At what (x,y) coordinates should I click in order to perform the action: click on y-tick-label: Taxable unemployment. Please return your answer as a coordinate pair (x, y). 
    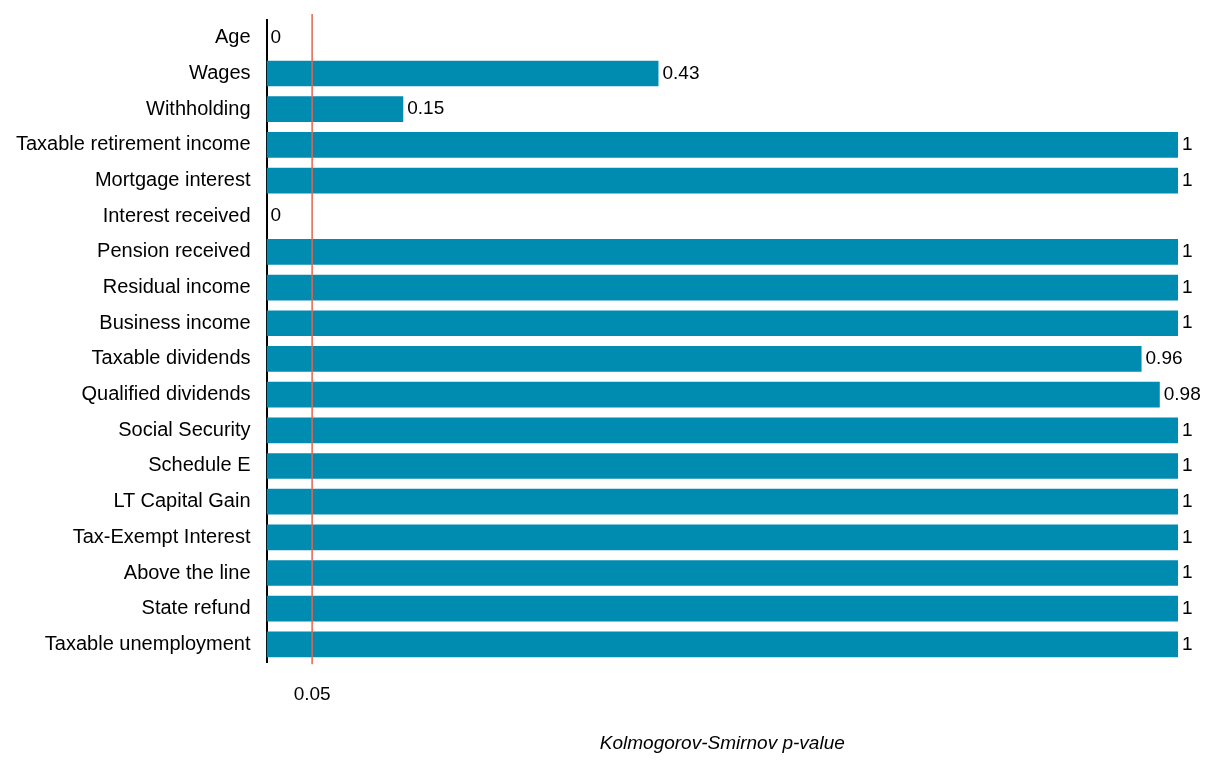
    Looking at the image, I should click on (147, 642).